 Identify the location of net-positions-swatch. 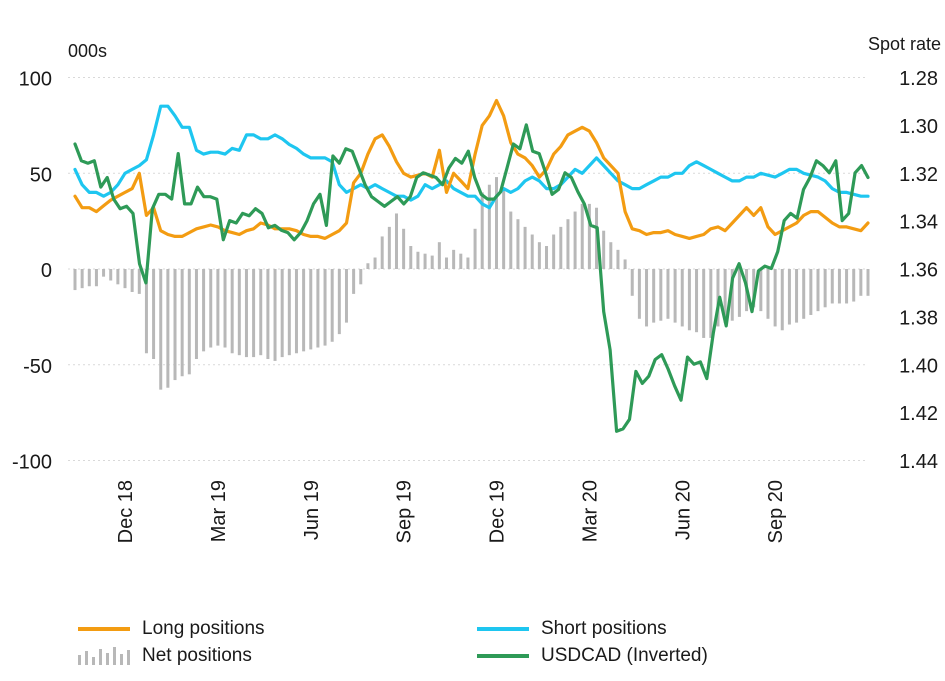
(104, 656).